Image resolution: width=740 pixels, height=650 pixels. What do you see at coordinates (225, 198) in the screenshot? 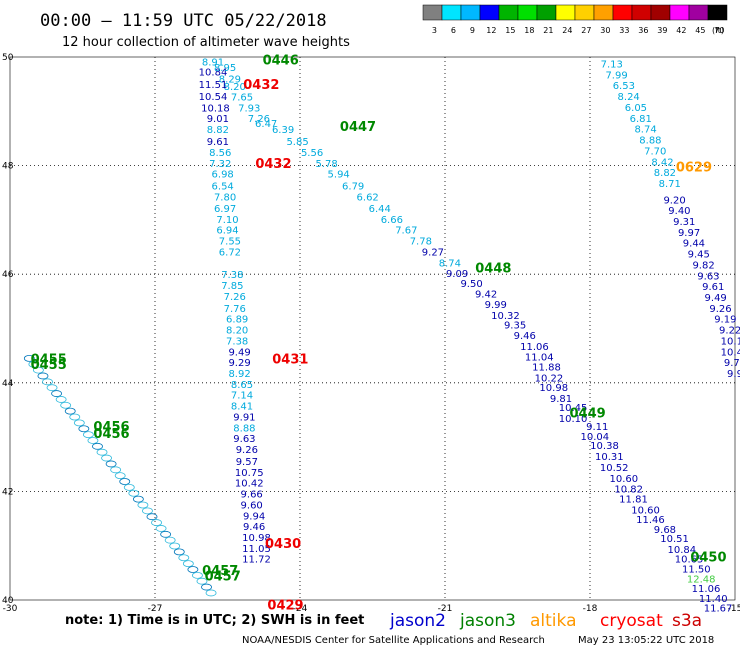
I see `swh-value: 7.80` at bounding box center [225, 198].